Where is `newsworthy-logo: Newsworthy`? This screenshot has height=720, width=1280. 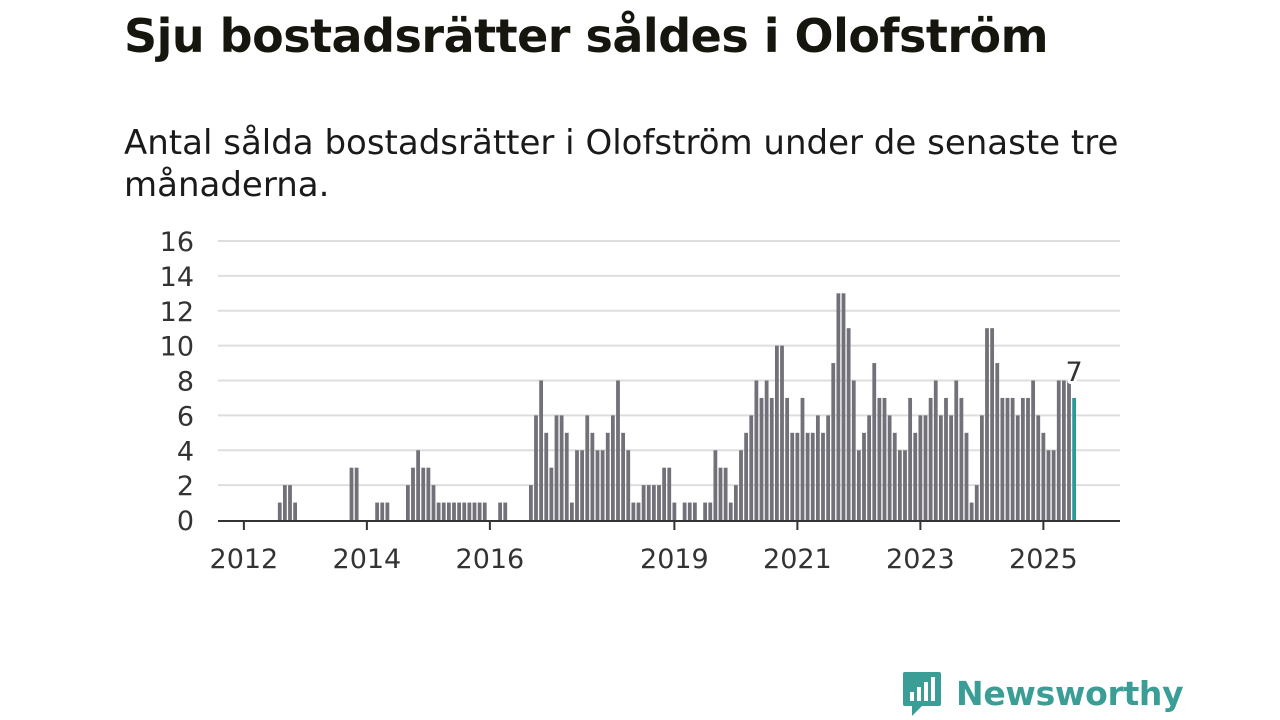
newsworthy-logo: Newsworthy is located at coordinates (1043, 694).